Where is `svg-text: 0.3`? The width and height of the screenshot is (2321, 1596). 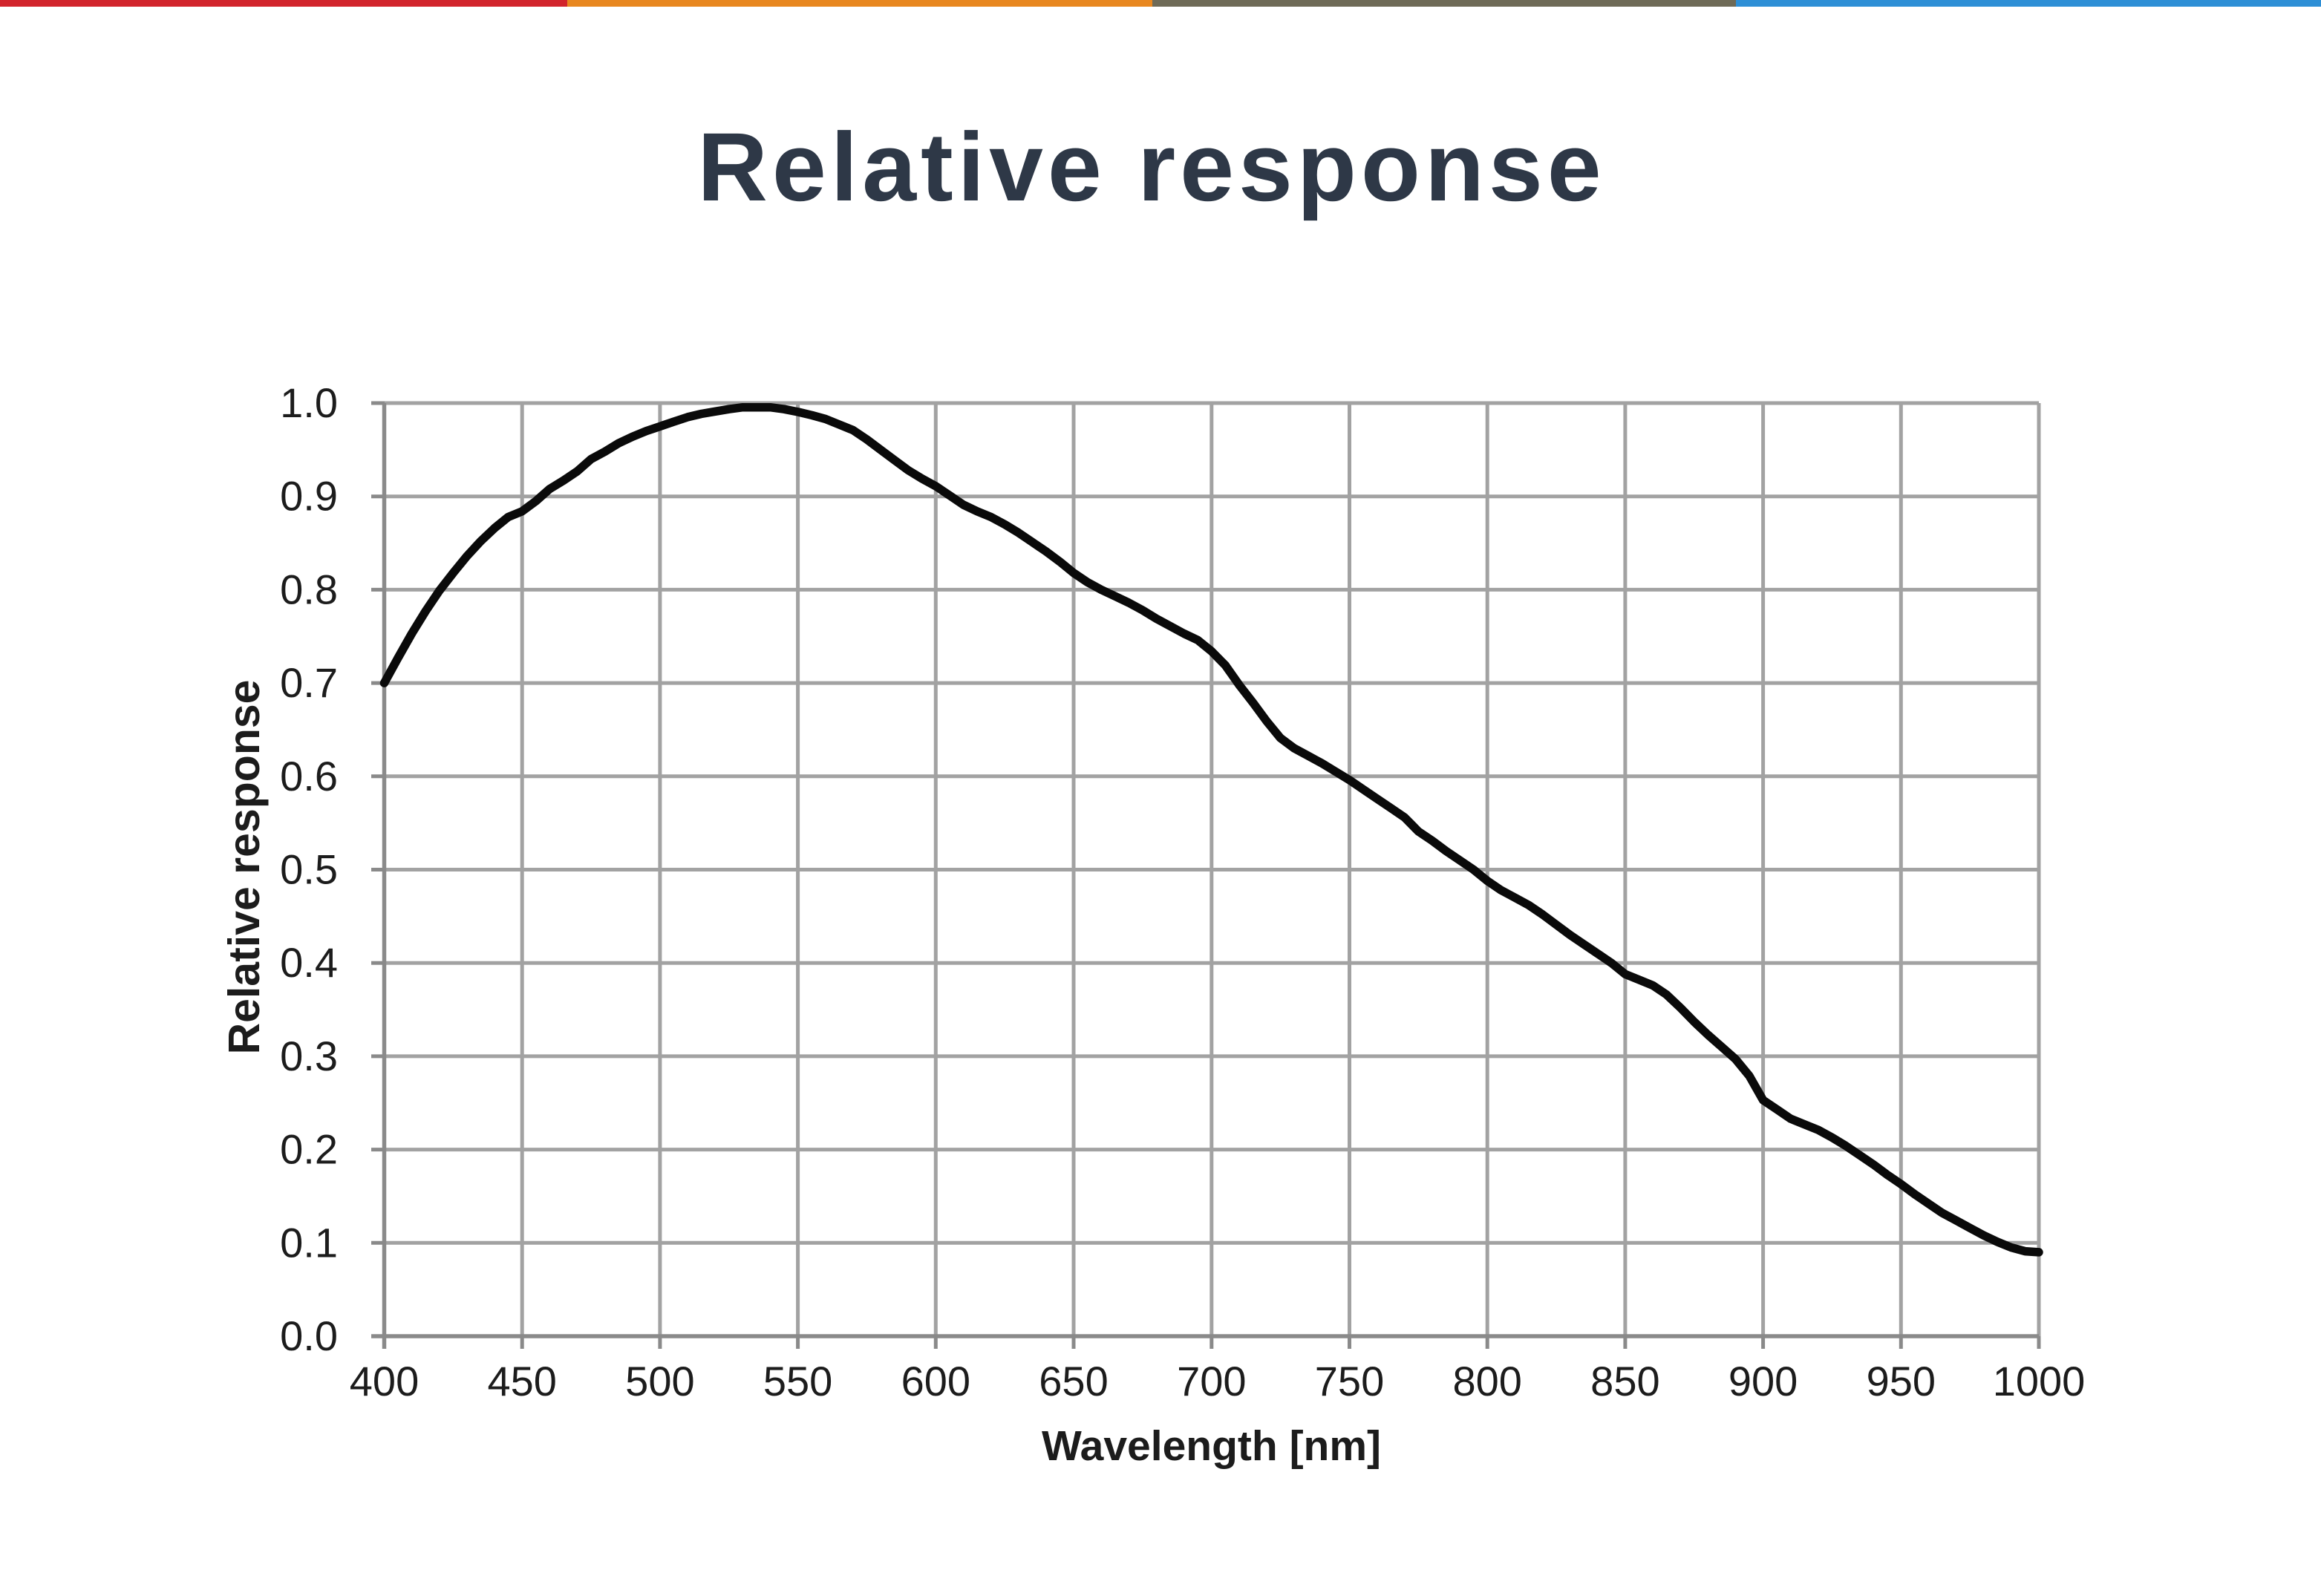
svg-text: 0.3 is located at coordinates (309, 1056).